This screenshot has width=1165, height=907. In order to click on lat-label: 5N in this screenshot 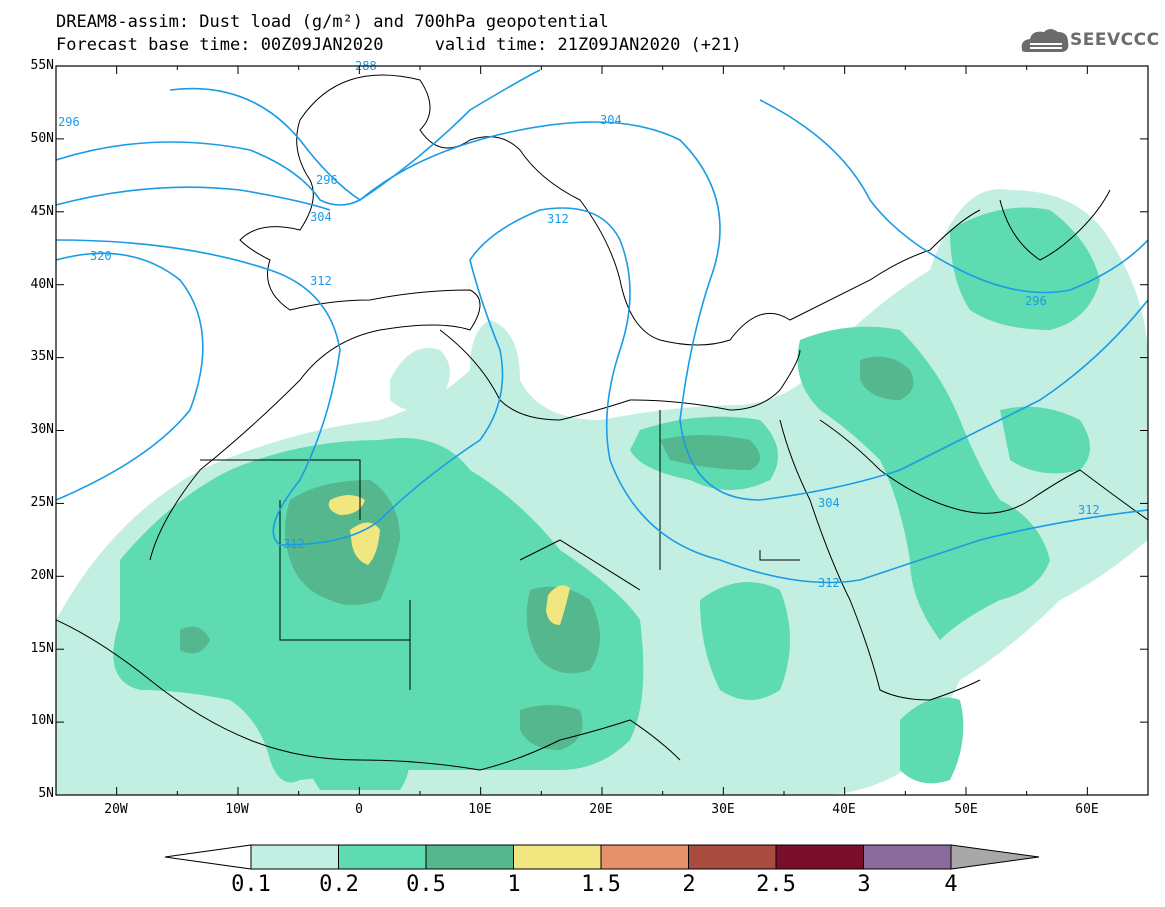, I will do `click(46, 793)`.